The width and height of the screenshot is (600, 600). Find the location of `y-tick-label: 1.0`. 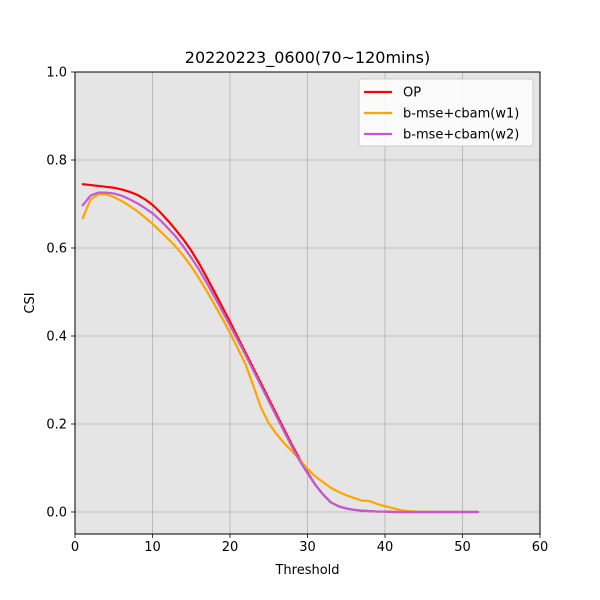

y-tick-label: 1.0 is located at coordinates (56, 73).